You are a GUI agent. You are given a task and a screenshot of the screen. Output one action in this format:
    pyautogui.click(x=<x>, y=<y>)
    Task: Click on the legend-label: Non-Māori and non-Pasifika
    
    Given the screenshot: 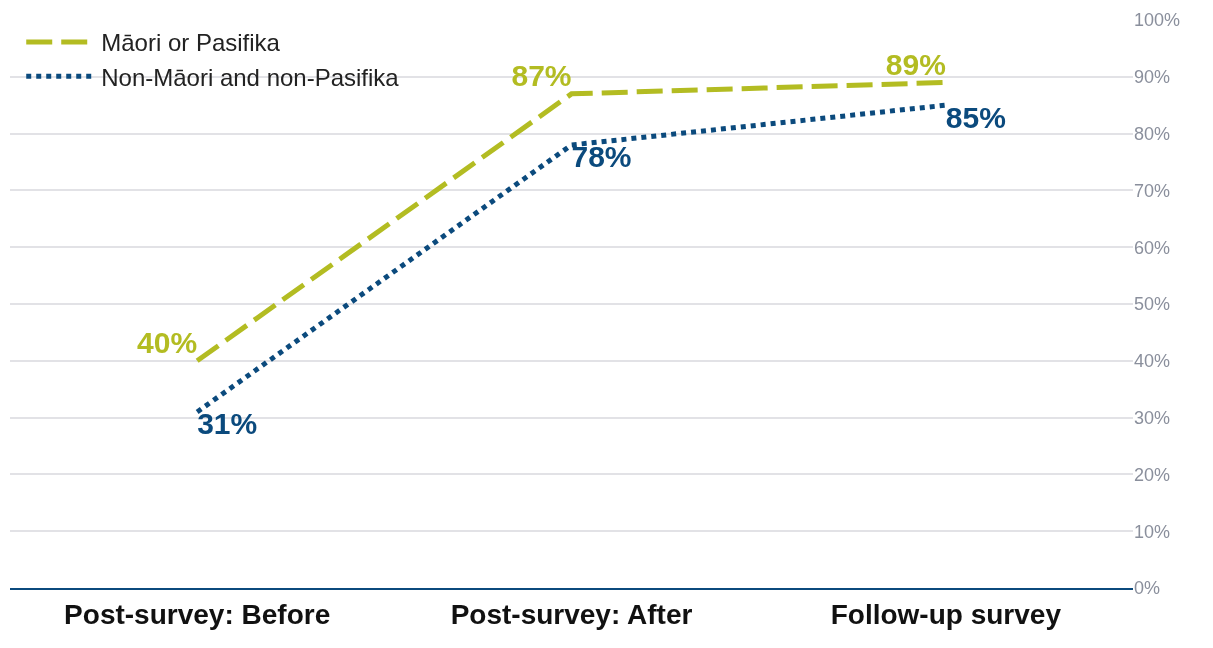 What is the action you would take?
    pyautogui.click(x=250, y=77)
    